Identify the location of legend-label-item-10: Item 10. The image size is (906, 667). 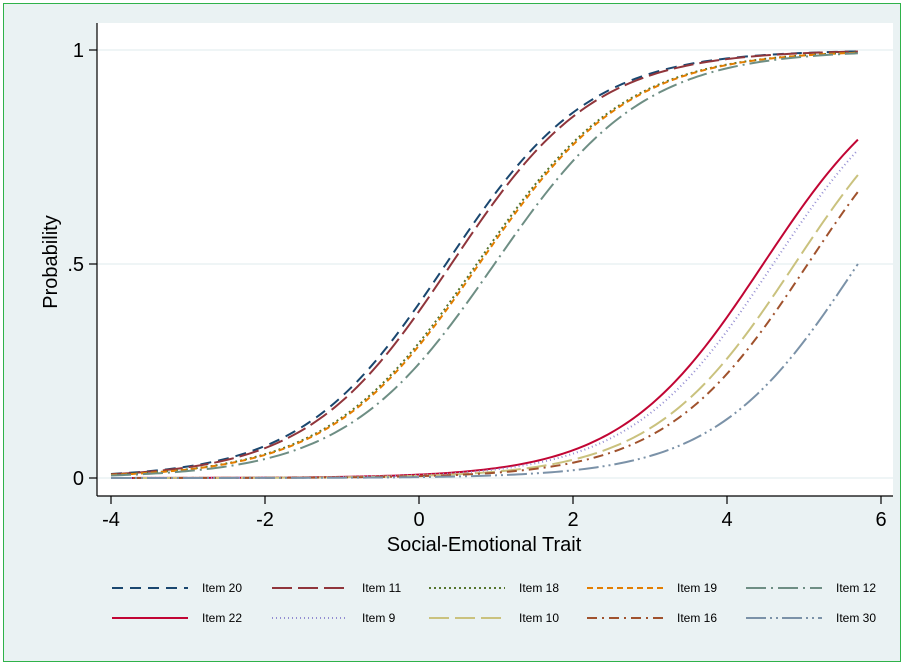
(539, 618).